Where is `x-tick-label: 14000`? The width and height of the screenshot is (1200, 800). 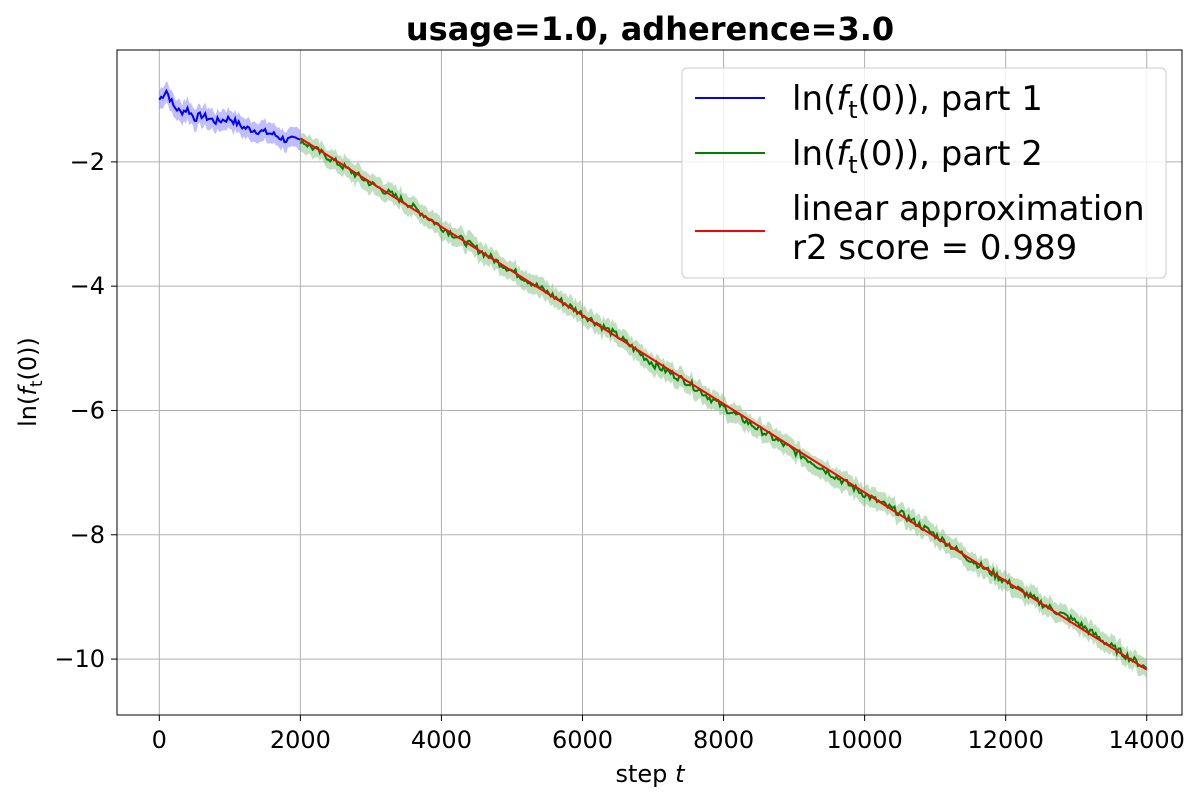 x-tick-label: 14000 is located at coordinates (1147, 740).